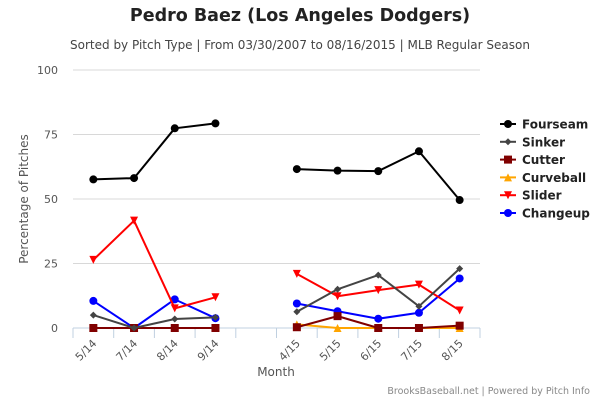  What do you see at coordinates (51, 199) in the screenshot?
I see `y-tick-label: 50` at bounding box center [51, 199].